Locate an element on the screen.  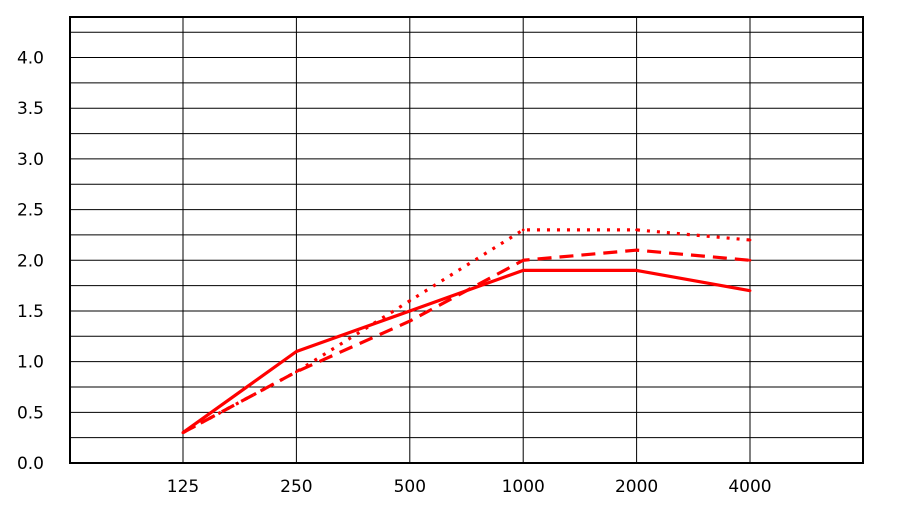
x-tick-label: 2000 is located at coordinates (636, 487).